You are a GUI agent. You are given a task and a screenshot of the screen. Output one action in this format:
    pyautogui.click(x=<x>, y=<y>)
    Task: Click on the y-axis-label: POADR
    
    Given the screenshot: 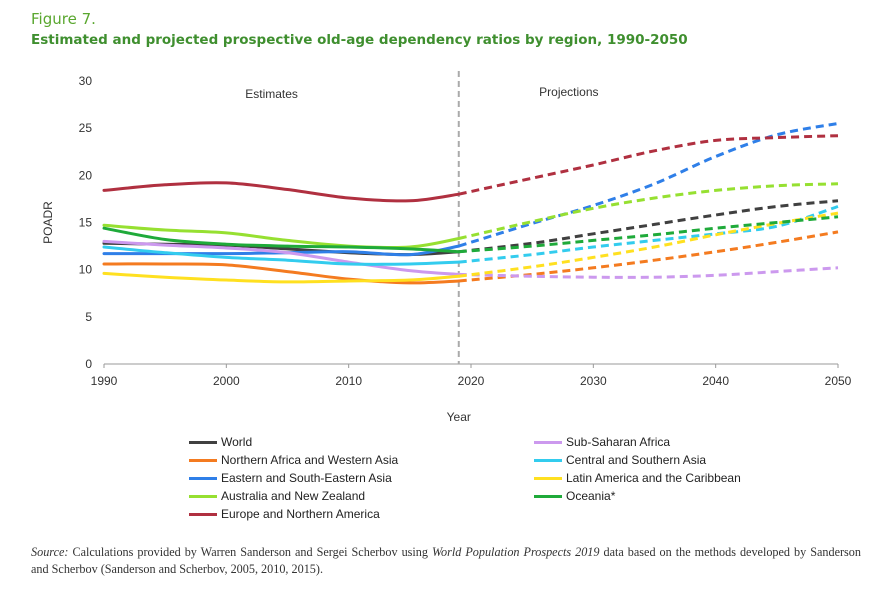 What is the action you would take?
    pyautogui.click(x=48, y=222)
    